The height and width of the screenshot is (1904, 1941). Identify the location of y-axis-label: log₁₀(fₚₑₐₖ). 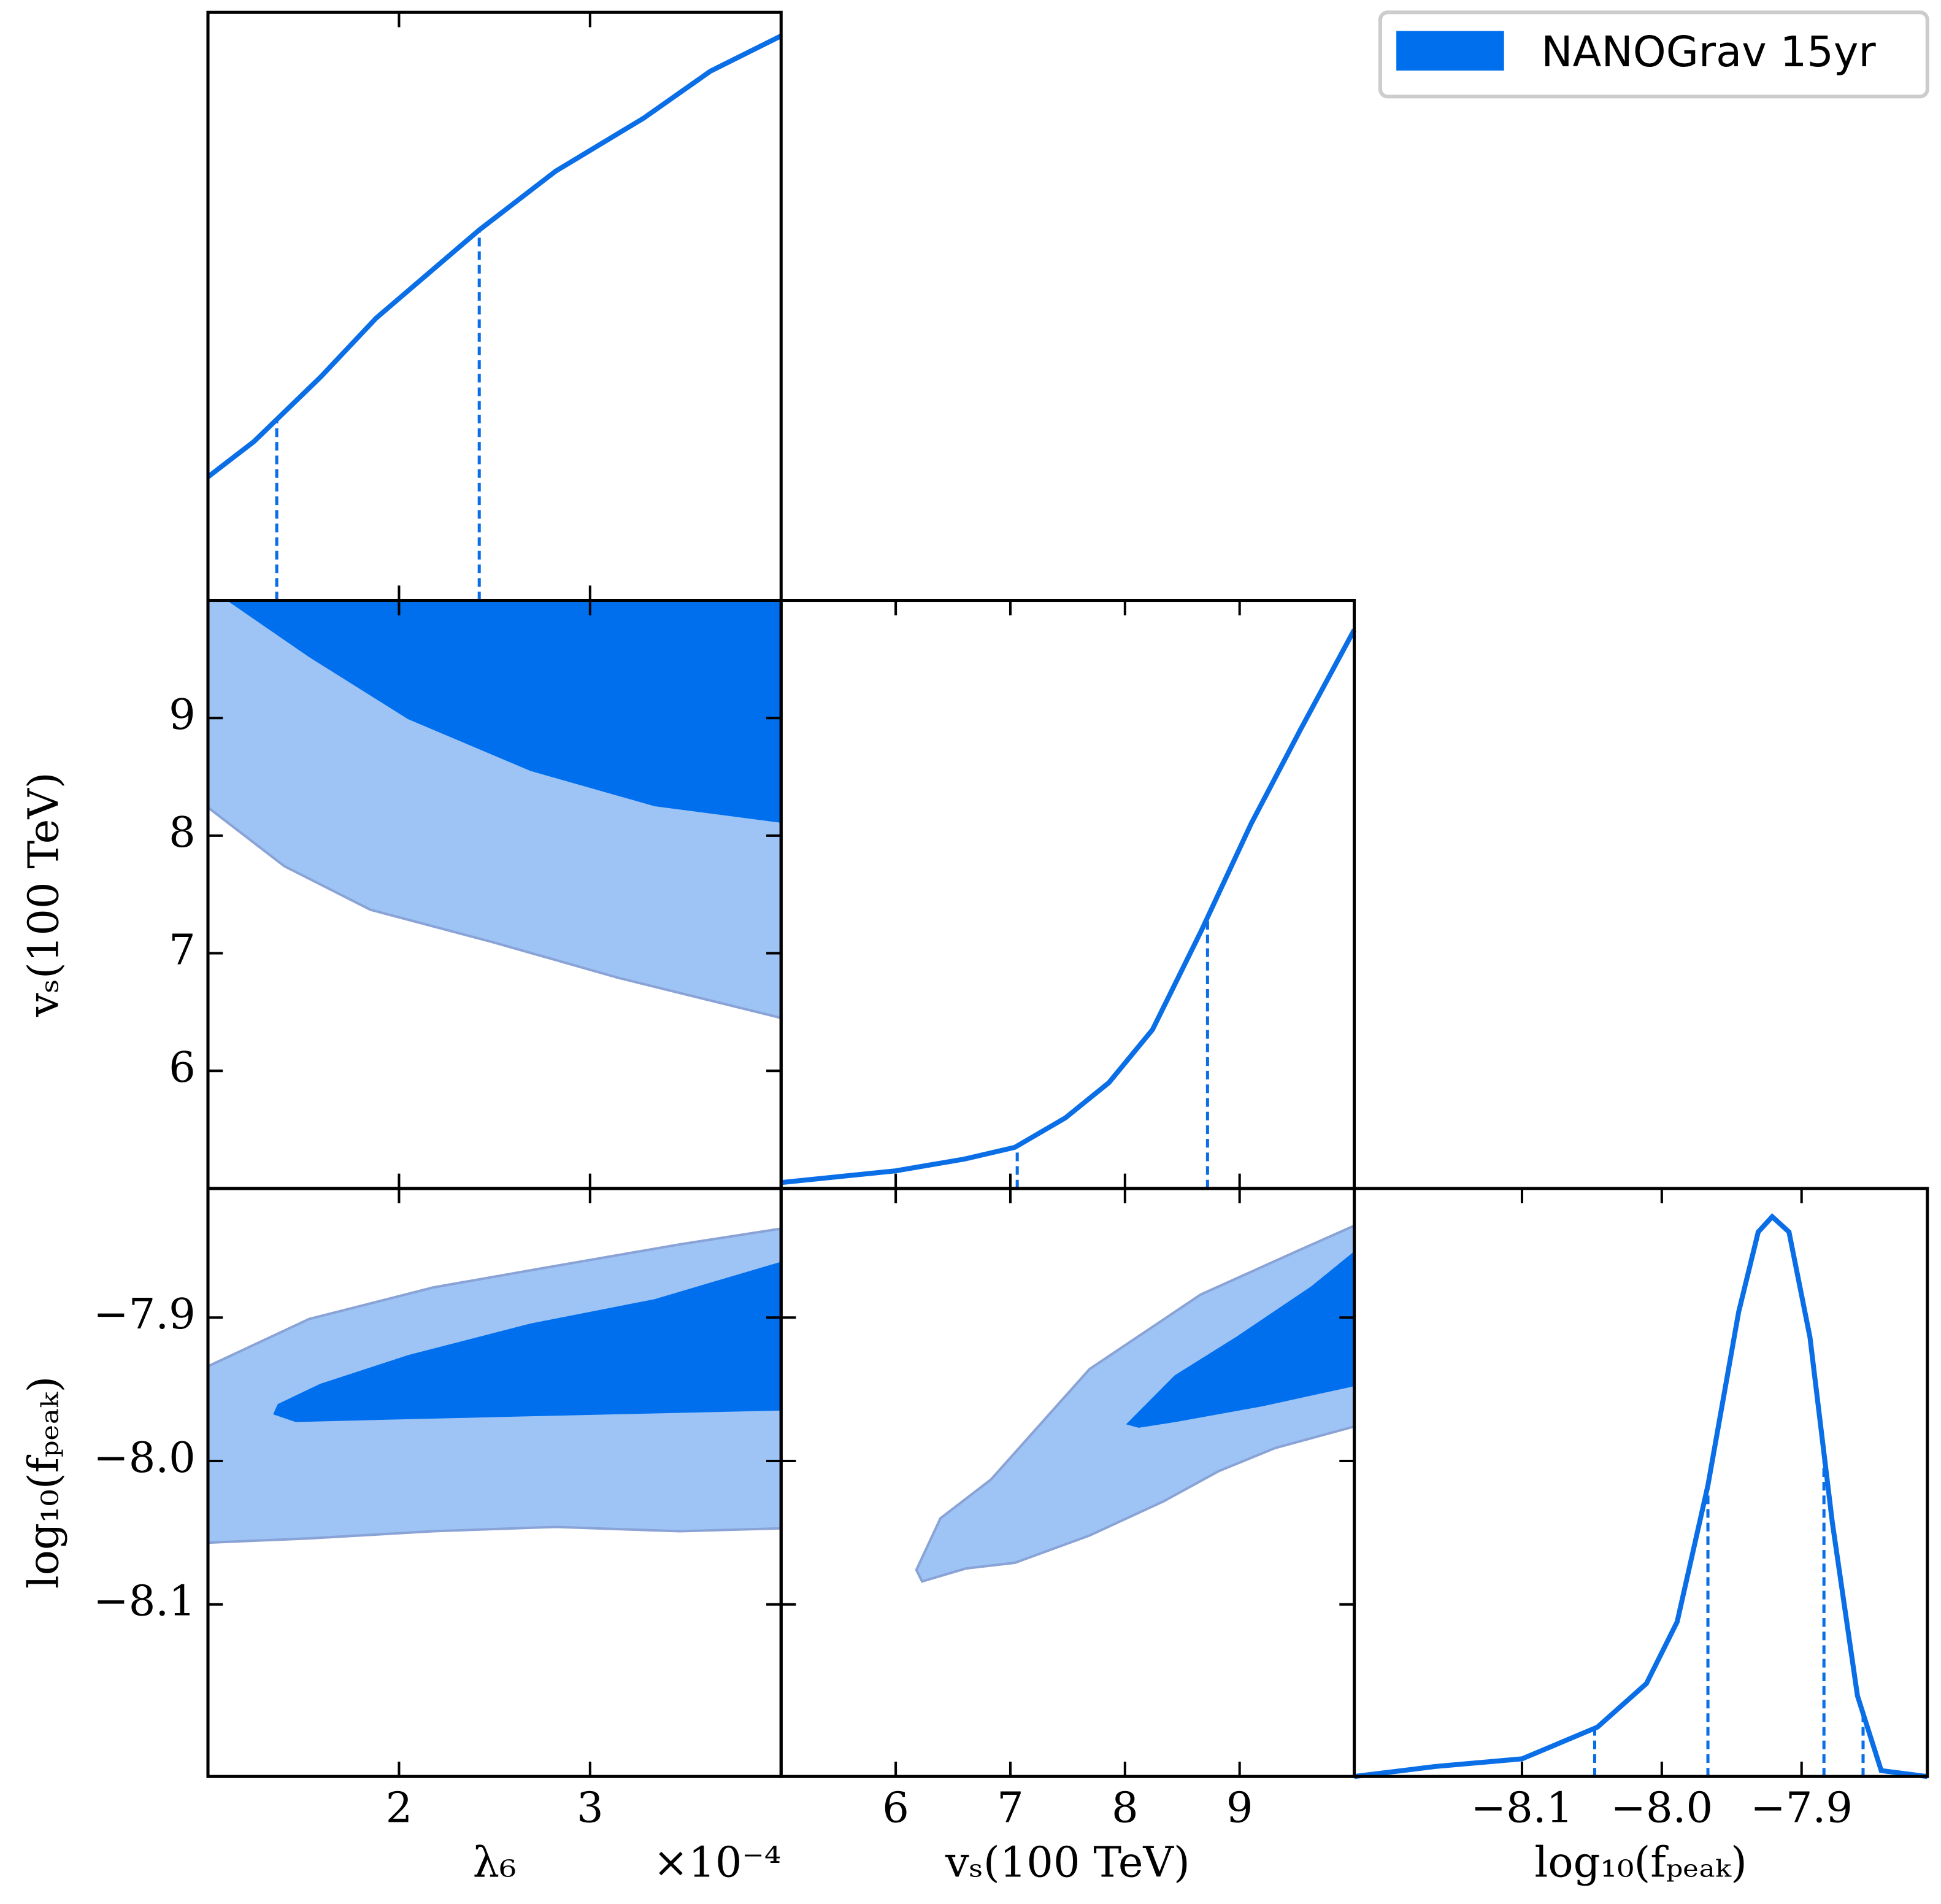
(45, 1482).